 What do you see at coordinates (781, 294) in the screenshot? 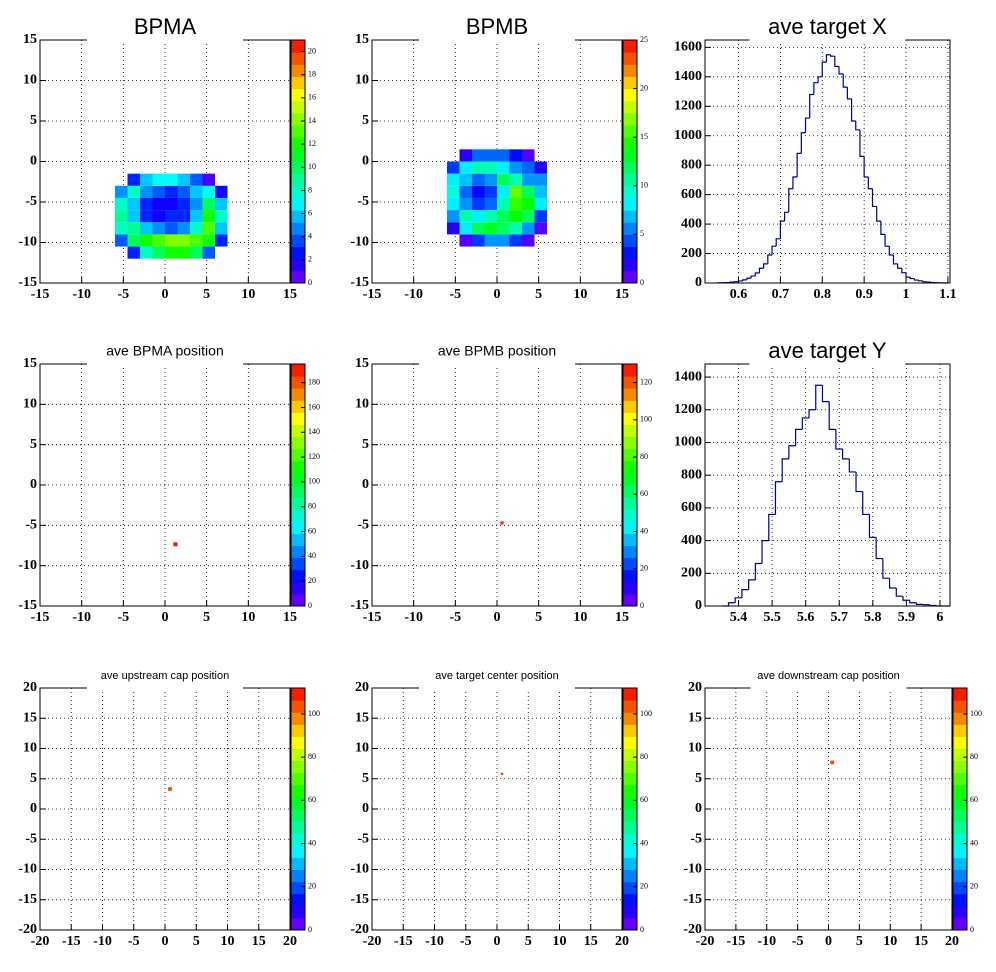
I see `x-tick-label: 0.7` at bounding box center [781, 294].